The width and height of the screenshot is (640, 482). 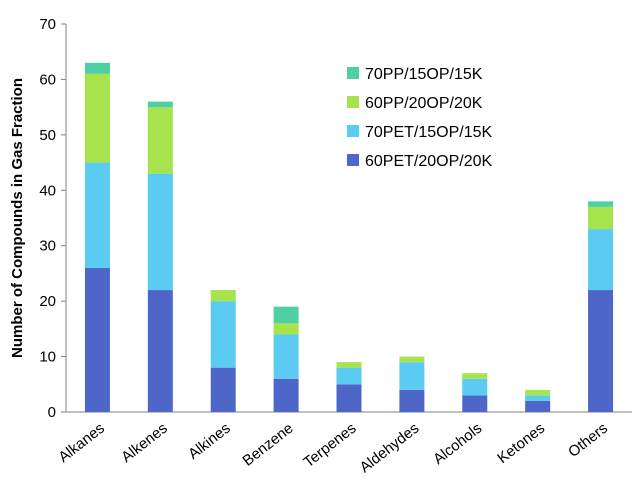 What do you see at coordinates (390, 448) in the screenshot?
I see `x-tick-label: Aldehydes` at bounding box center [390, 448].